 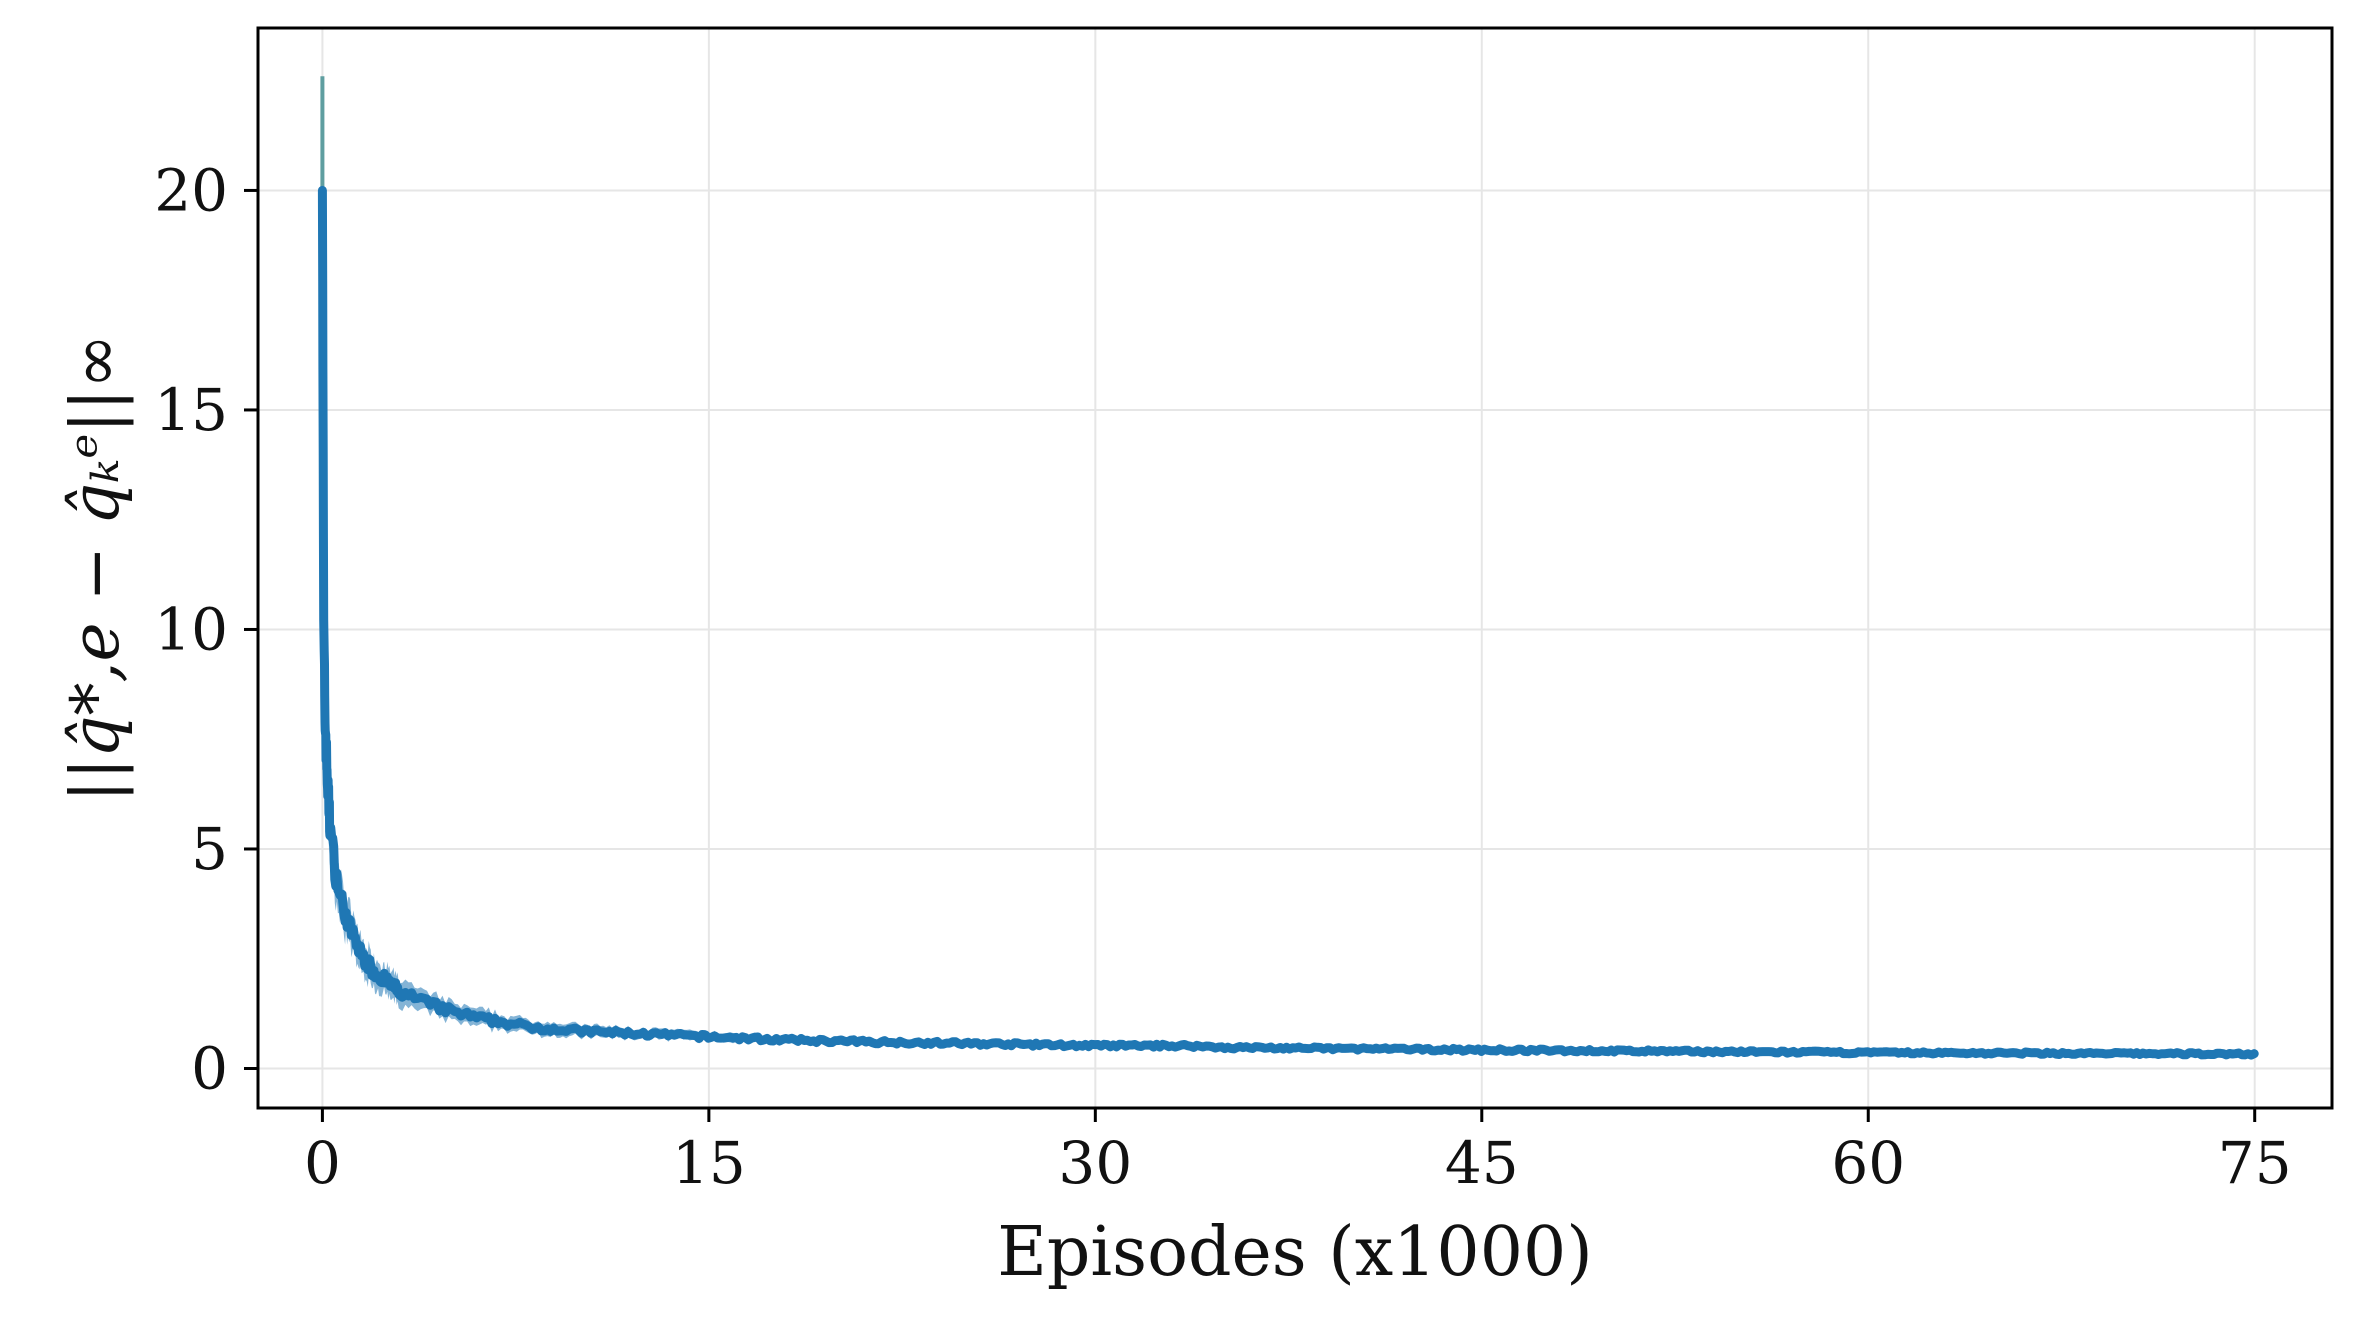 What do you see at coordinates (1095, 1163) in the screenshot?
I see `x-tick-label: 30` at bounding box center [1095, 1163].